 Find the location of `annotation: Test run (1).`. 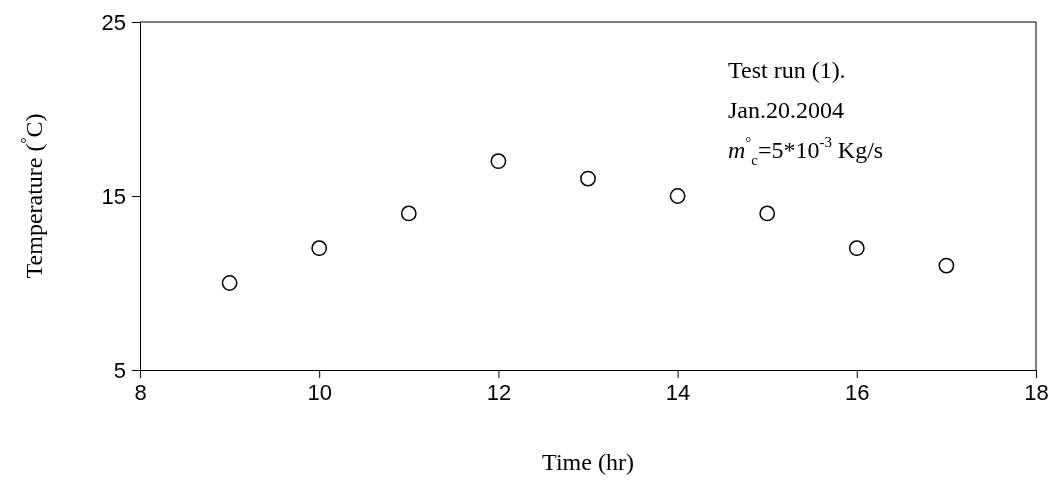

annotation: Test run (1). is located at coordinates (787, 70).